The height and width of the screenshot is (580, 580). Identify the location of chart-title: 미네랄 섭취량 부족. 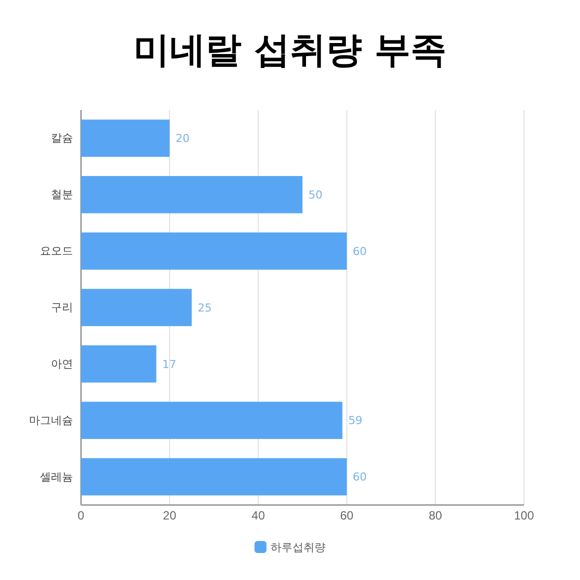
(290, 50).